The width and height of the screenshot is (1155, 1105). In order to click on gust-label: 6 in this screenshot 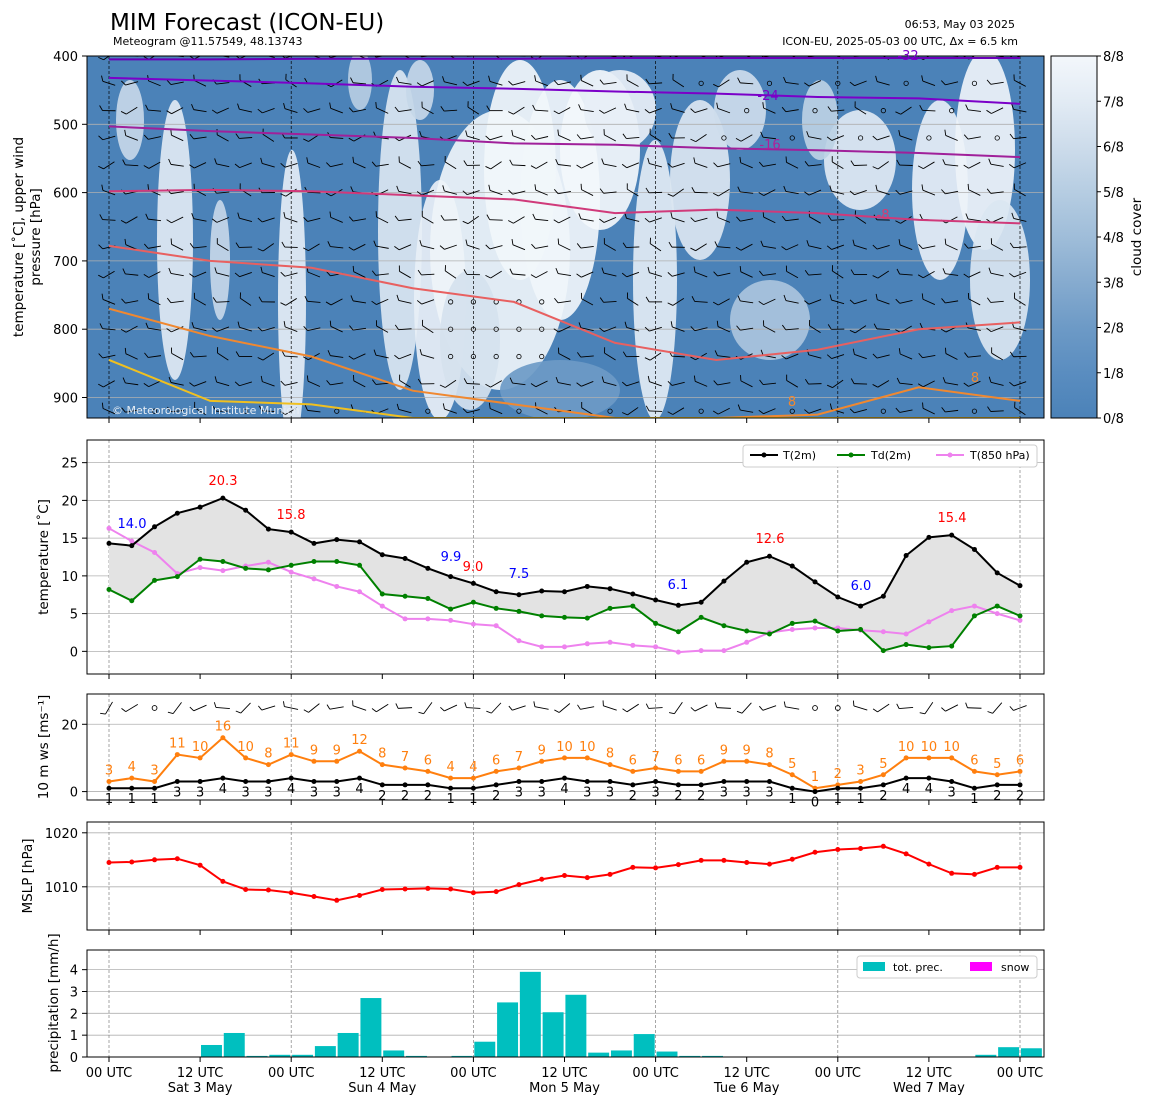, I will do `click(974, 760)`.